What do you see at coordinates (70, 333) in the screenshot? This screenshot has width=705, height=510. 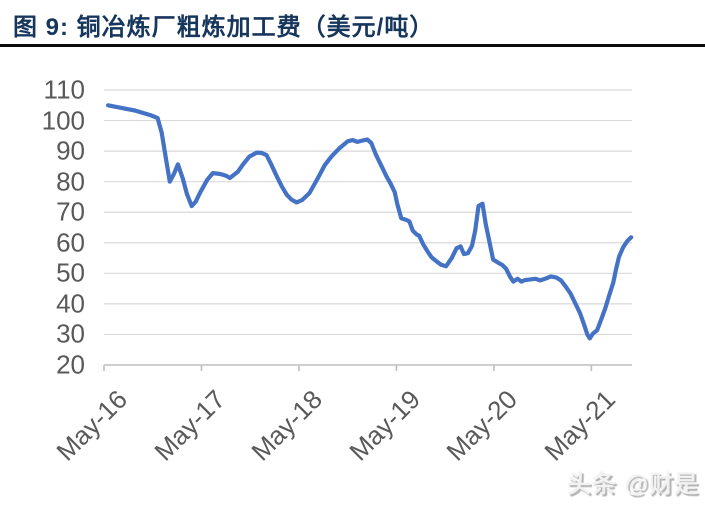 I see `y-axis-tick-label: 30` at bounding box center [70, 333].